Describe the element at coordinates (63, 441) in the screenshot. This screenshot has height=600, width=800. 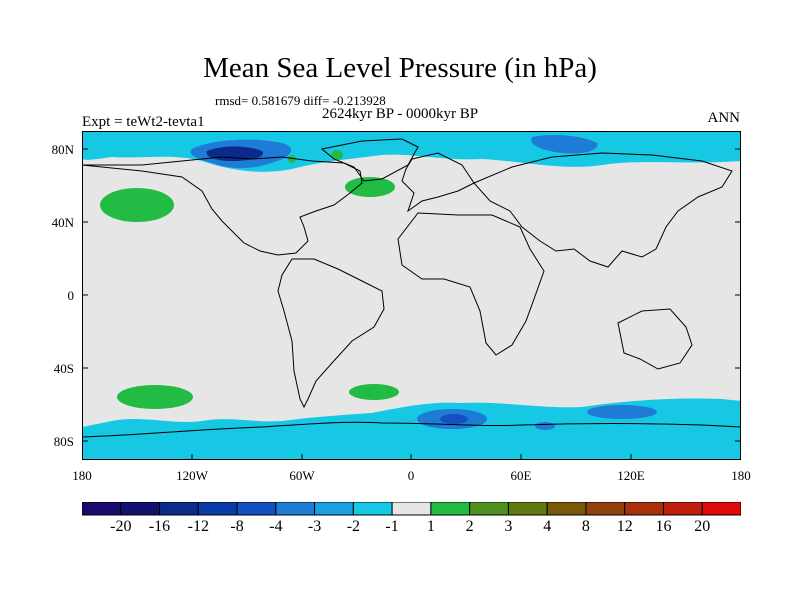
I see `lat-label-80s: 80S` at that location.